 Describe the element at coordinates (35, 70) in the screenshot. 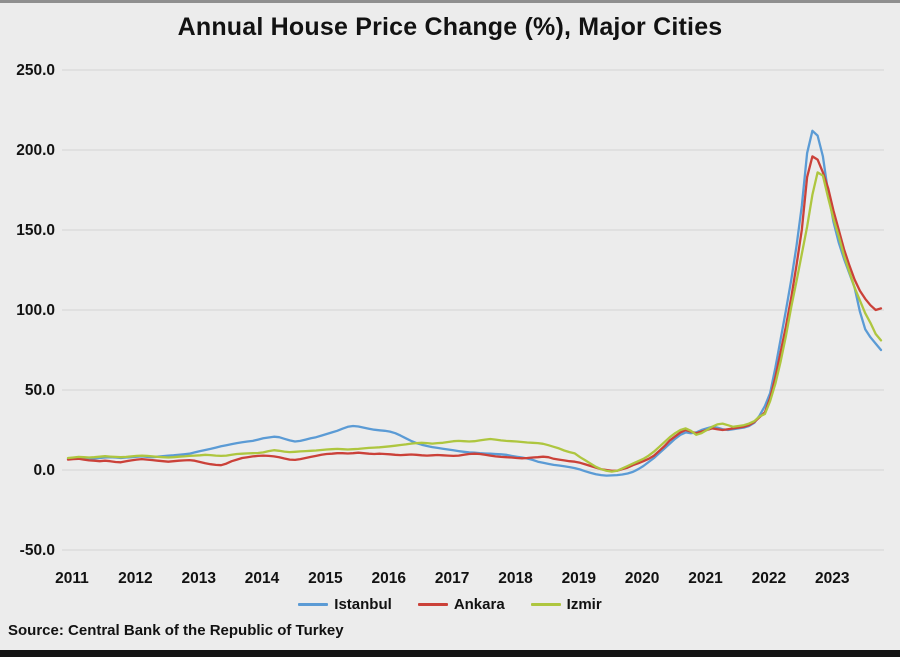

I see `y-tick-label: 250.0` at that location.